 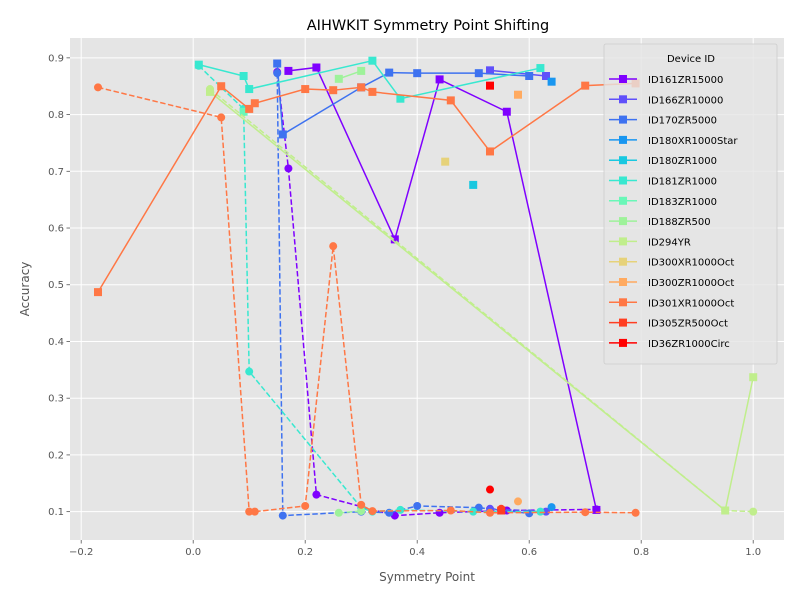 What do you see at coordinates (679, 222) in the screenshot?
I see `legend-label: ID188ZR500` at bounding box center [679, 222].